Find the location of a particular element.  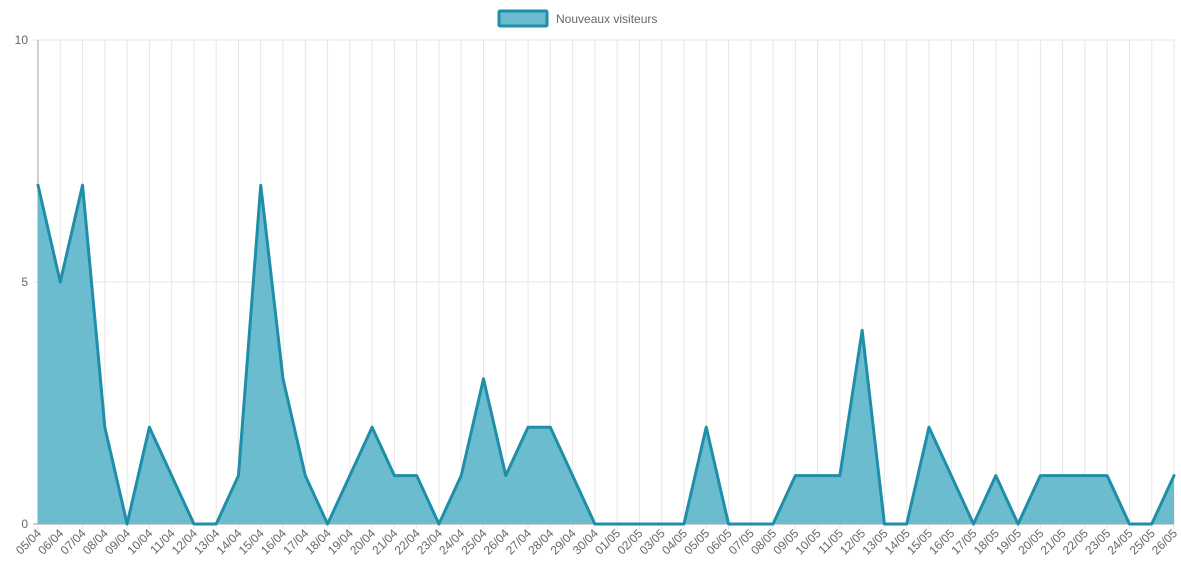

legend: Nouveaux visiteurs is located at coordinates (577, 18).